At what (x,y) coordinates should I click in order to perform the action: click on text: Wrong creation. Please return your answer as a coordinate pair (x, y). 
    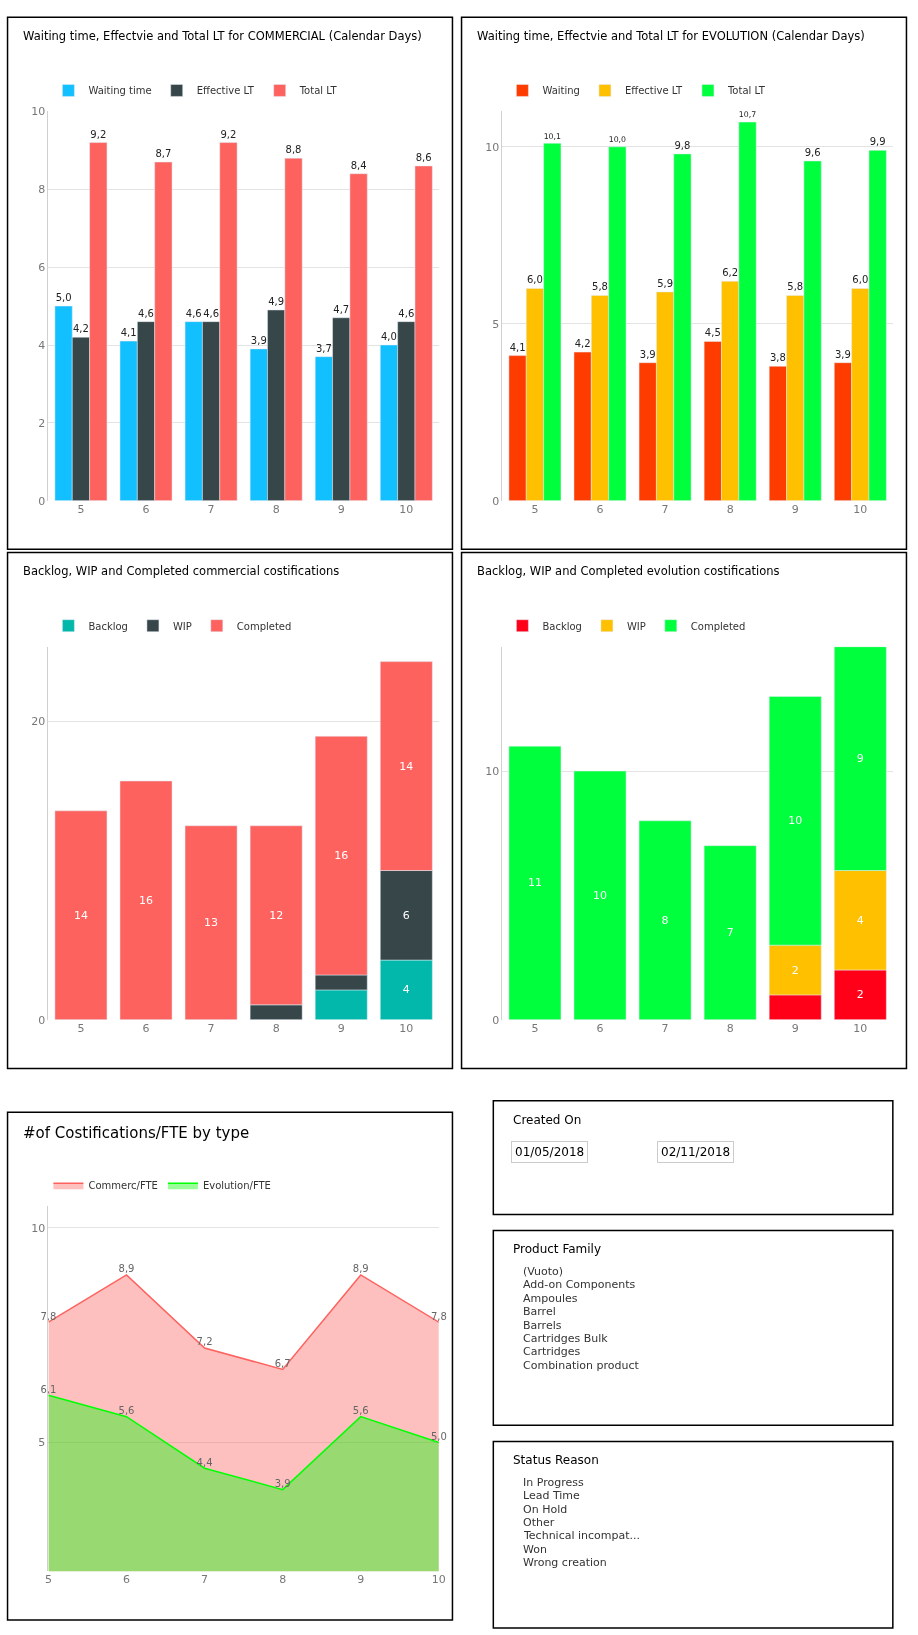
    Looking at the image, I should click on (565, 1562).